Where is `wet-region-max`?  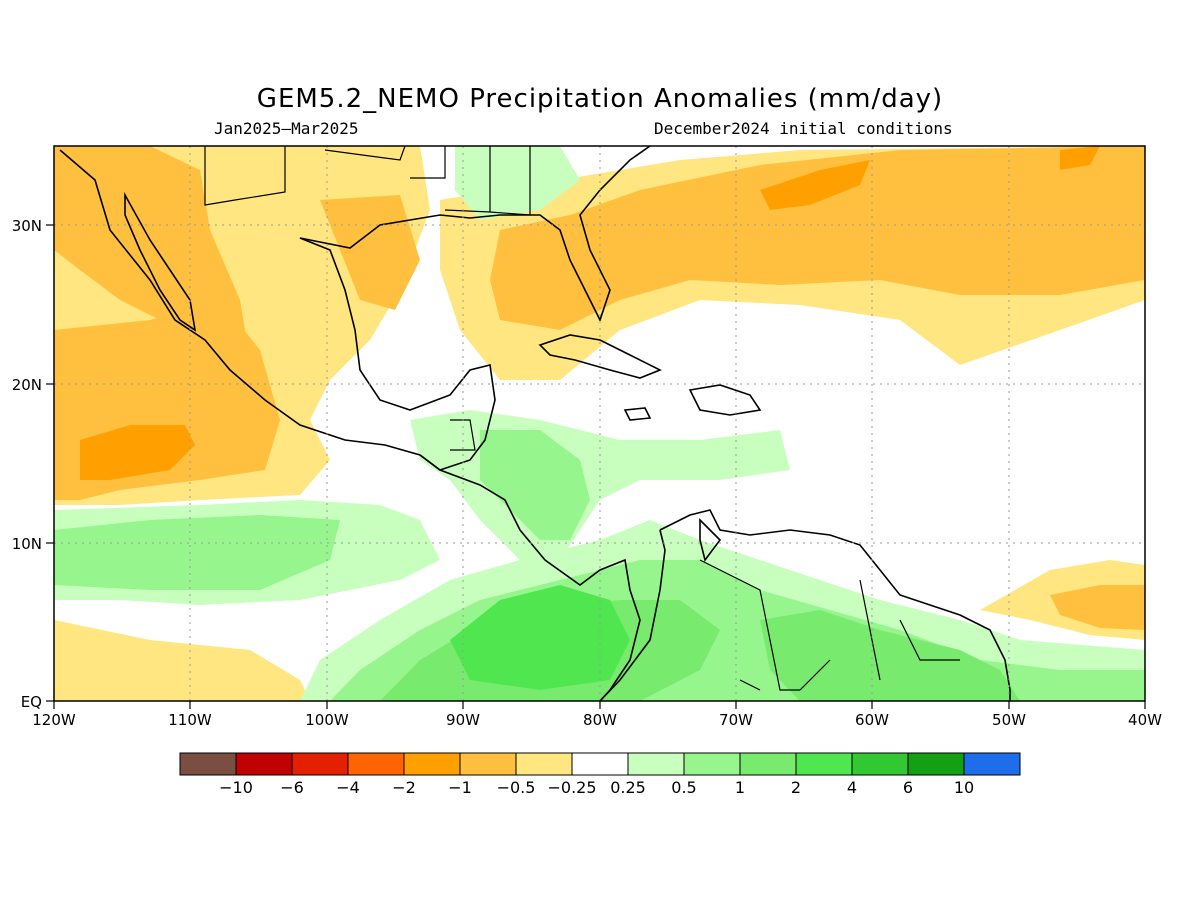
wet-region-max is located at coordinates (540, 637).